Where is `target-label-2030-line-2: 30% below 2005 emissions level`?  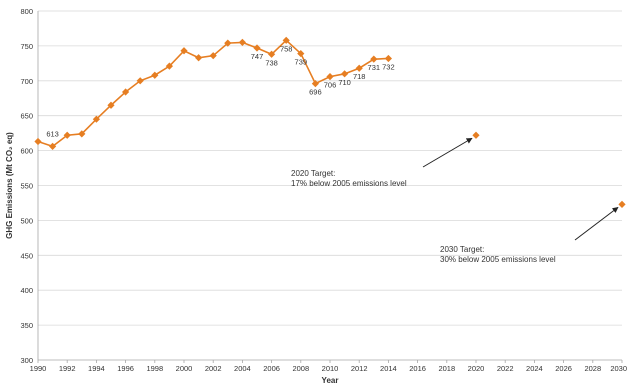
target-label-2030-line-2: 30% below 2005 emissions level is located at coordinates (498, 259).